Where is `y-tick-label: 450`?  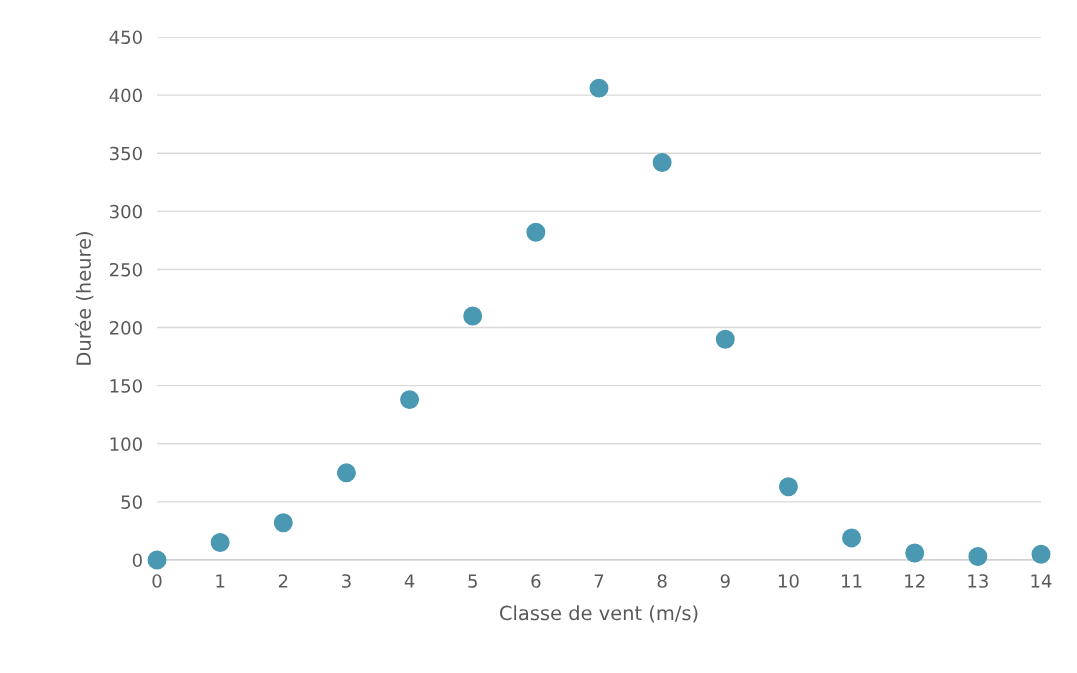
y-tick-label: 450 is located at coordinates (125, 37).